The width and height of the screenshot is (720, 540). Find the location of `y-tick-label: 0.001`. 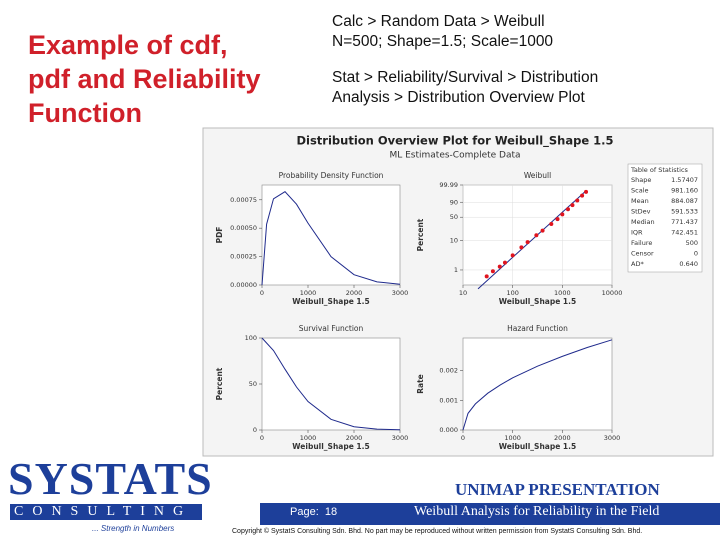

y-tick-label: 0.001 is located at coordinates (448, 400).